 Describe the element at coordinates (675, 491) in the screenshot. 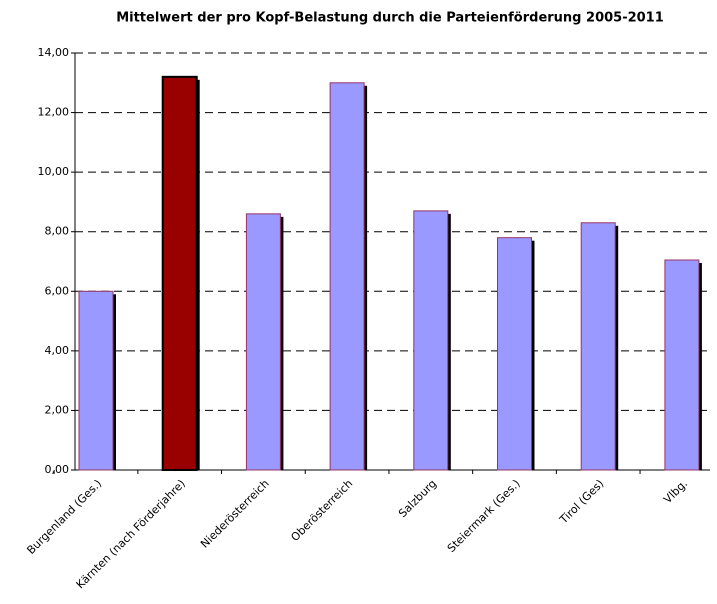

I see `x-tick-label: Vlbg.` at that location.